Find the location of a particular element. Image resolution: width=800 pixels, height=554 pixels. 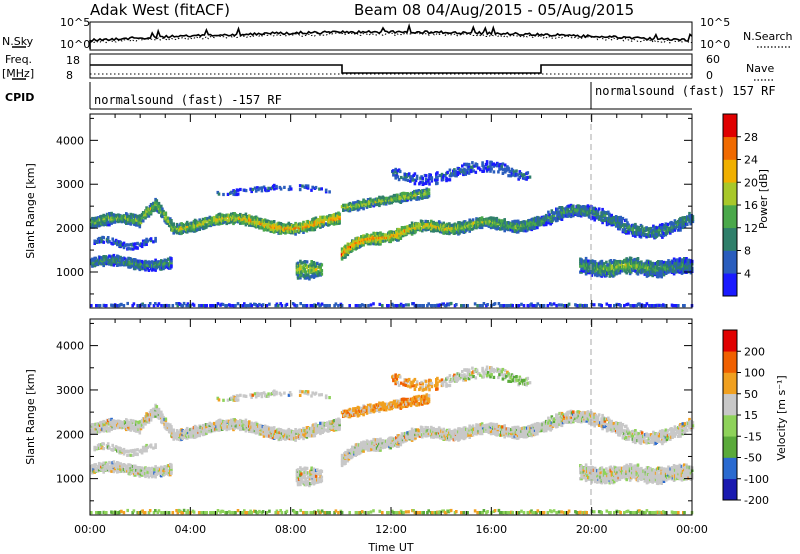

colorbar-tick-label: 4 is located at coordinates (747, 273).